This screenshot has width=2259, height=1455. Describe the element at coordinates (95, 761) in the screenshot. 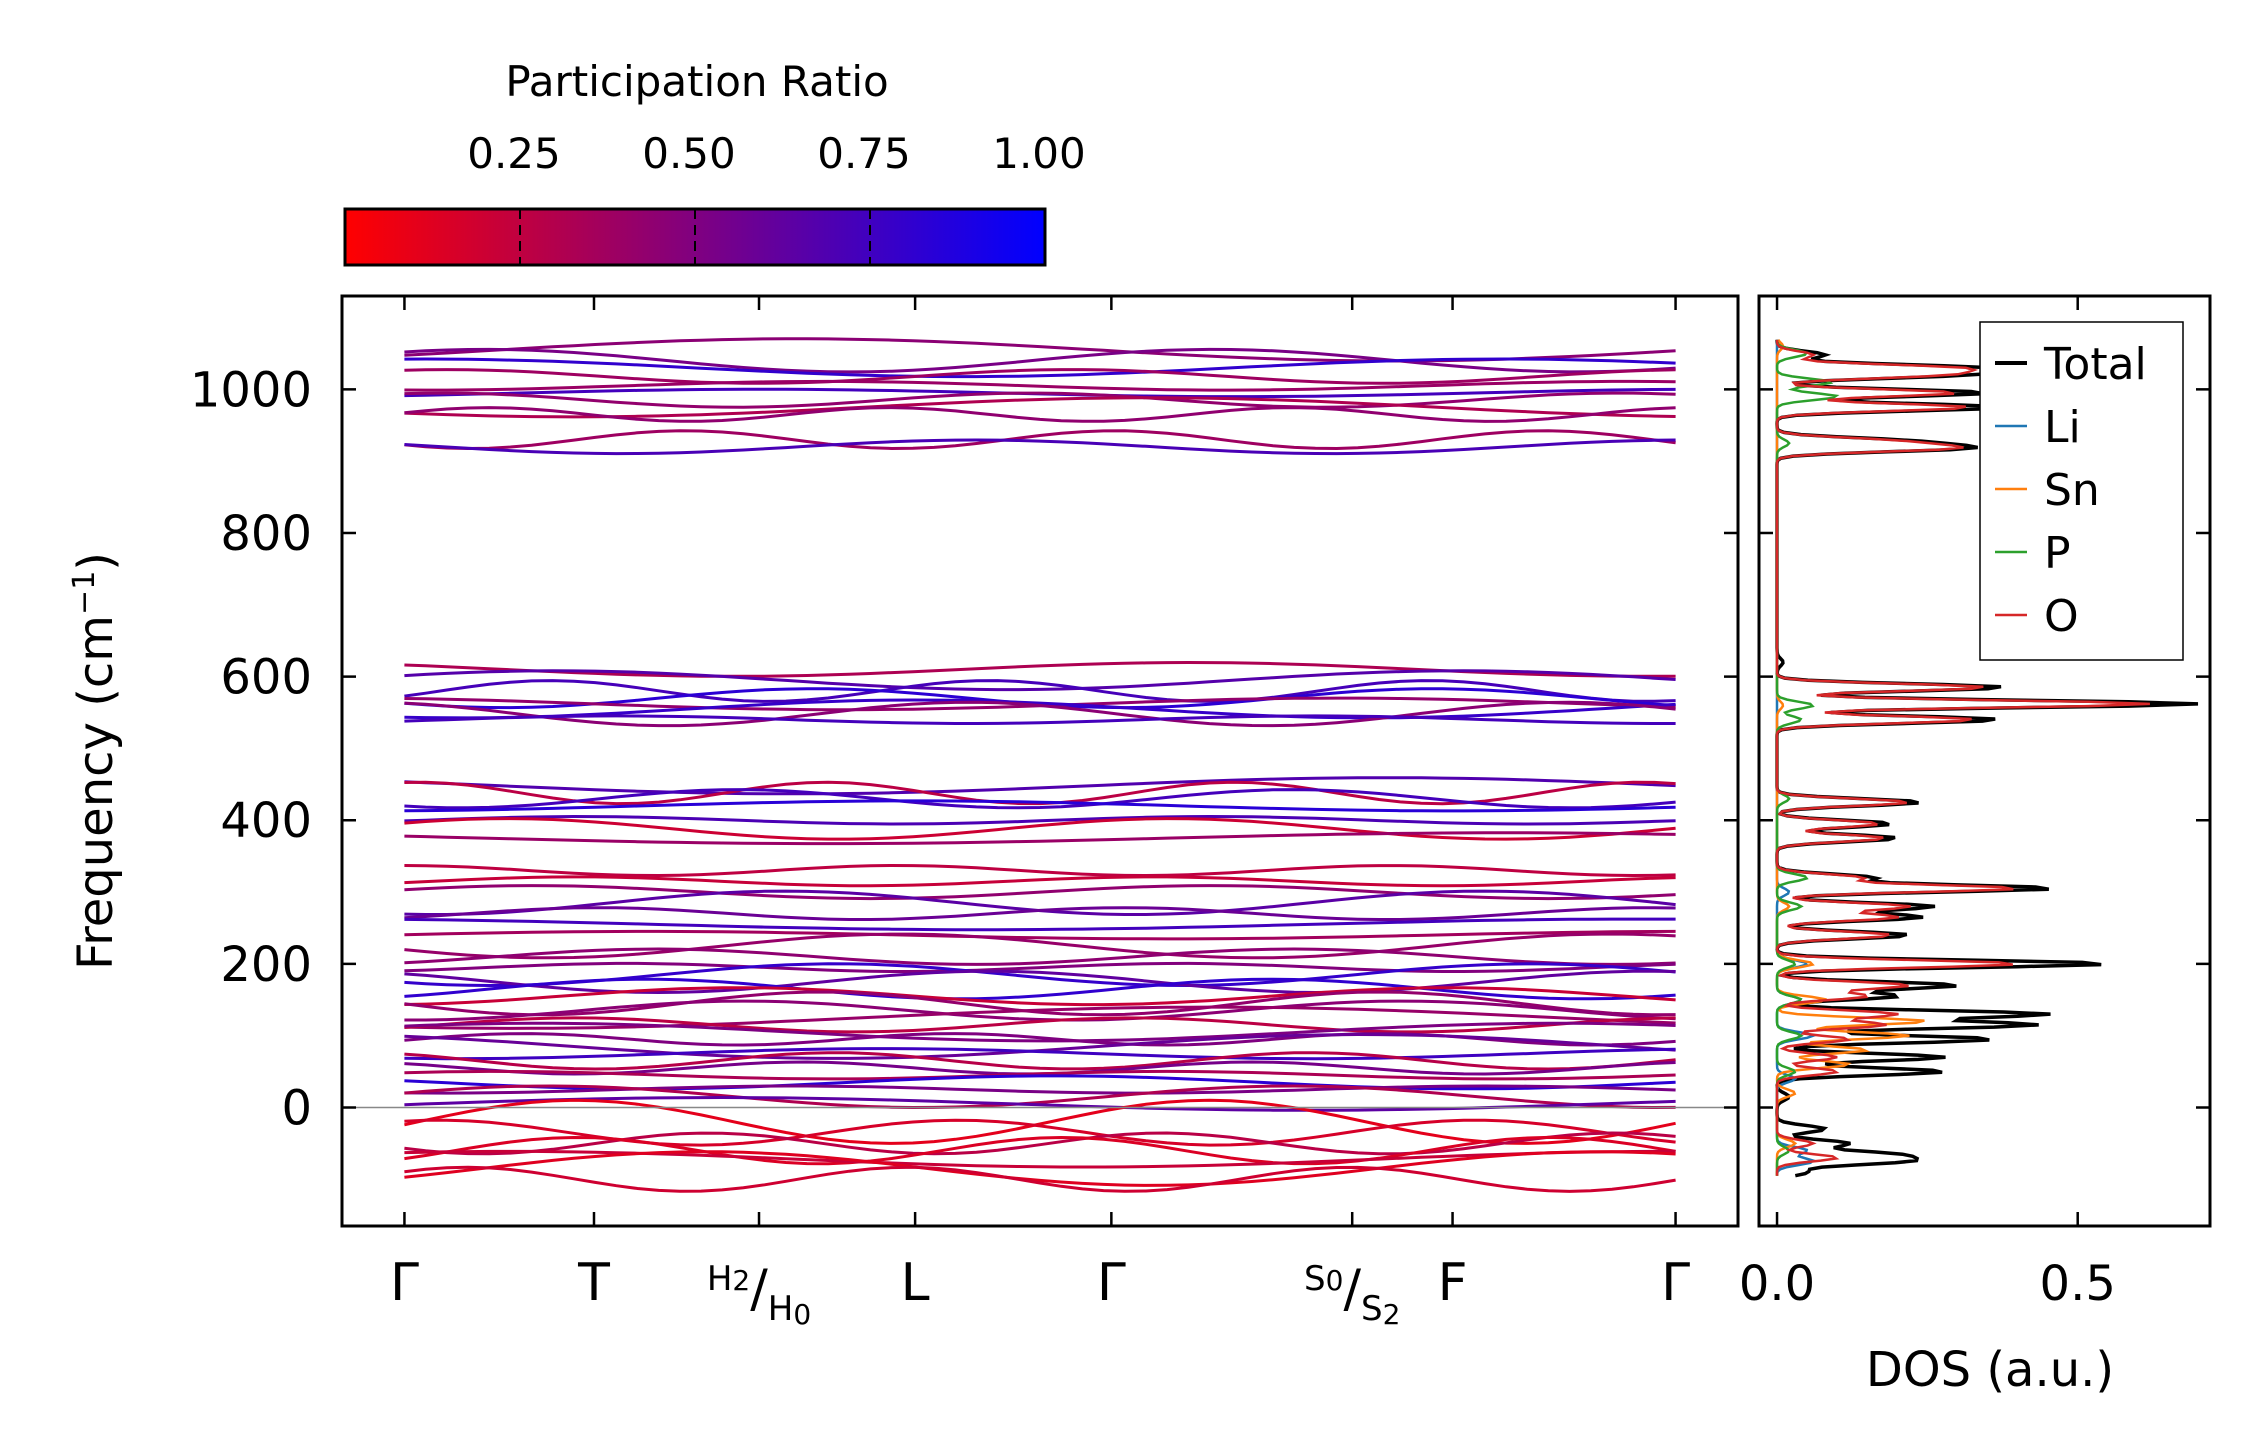

I see `frequency-axis-label: Frequency (cm−1)` at that location.